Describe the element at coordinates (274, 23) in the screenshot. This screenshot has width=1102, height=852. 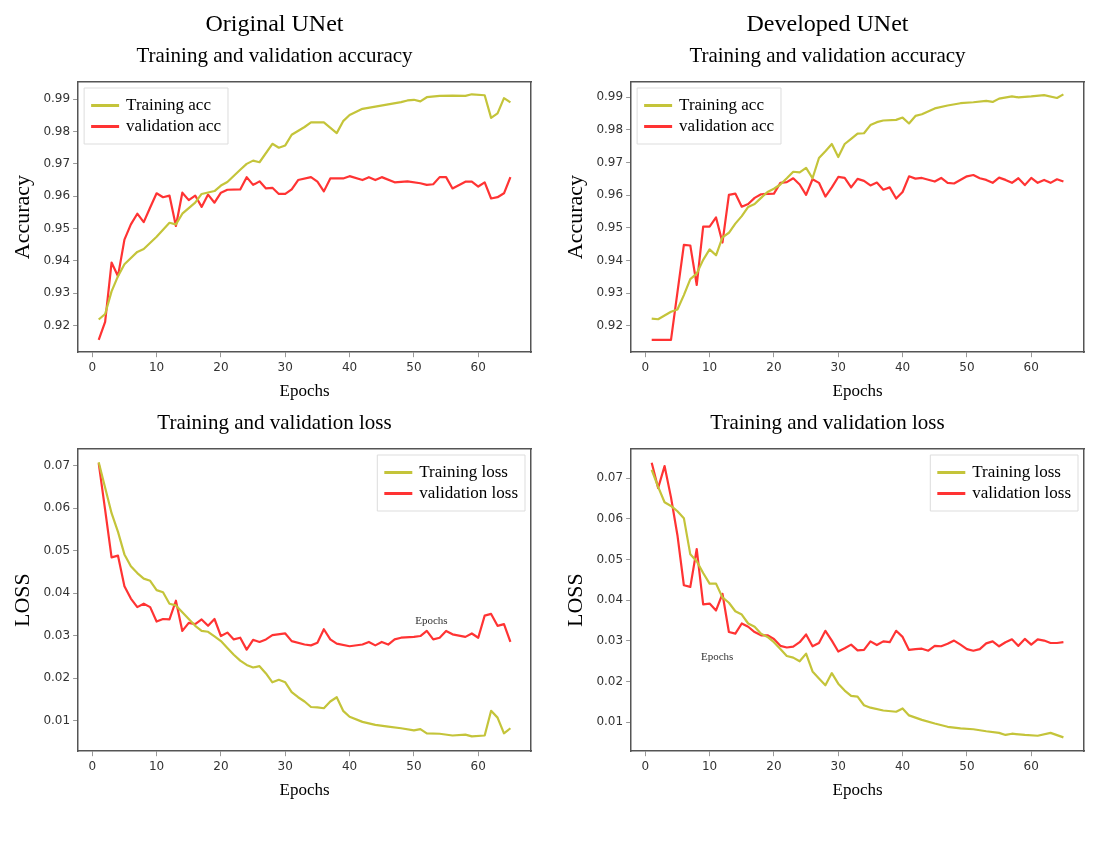
I see `chart-subtitle: Original UNet` at that location.